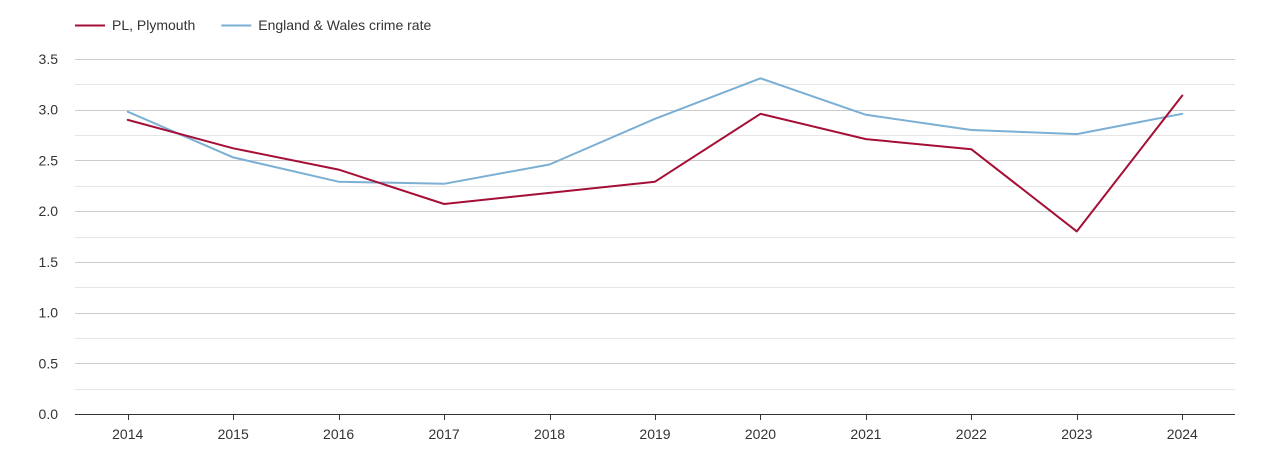 Image resolution: width=1270 pixels, height=450 pixels. I want to click on x-tick-label: 2020, so click(760, 434).